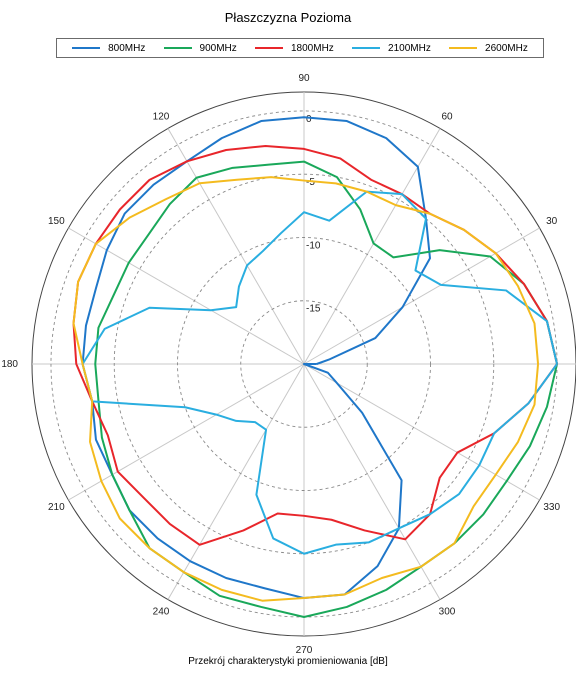  I want to click on radial-gridline--15, so click(304, 364).